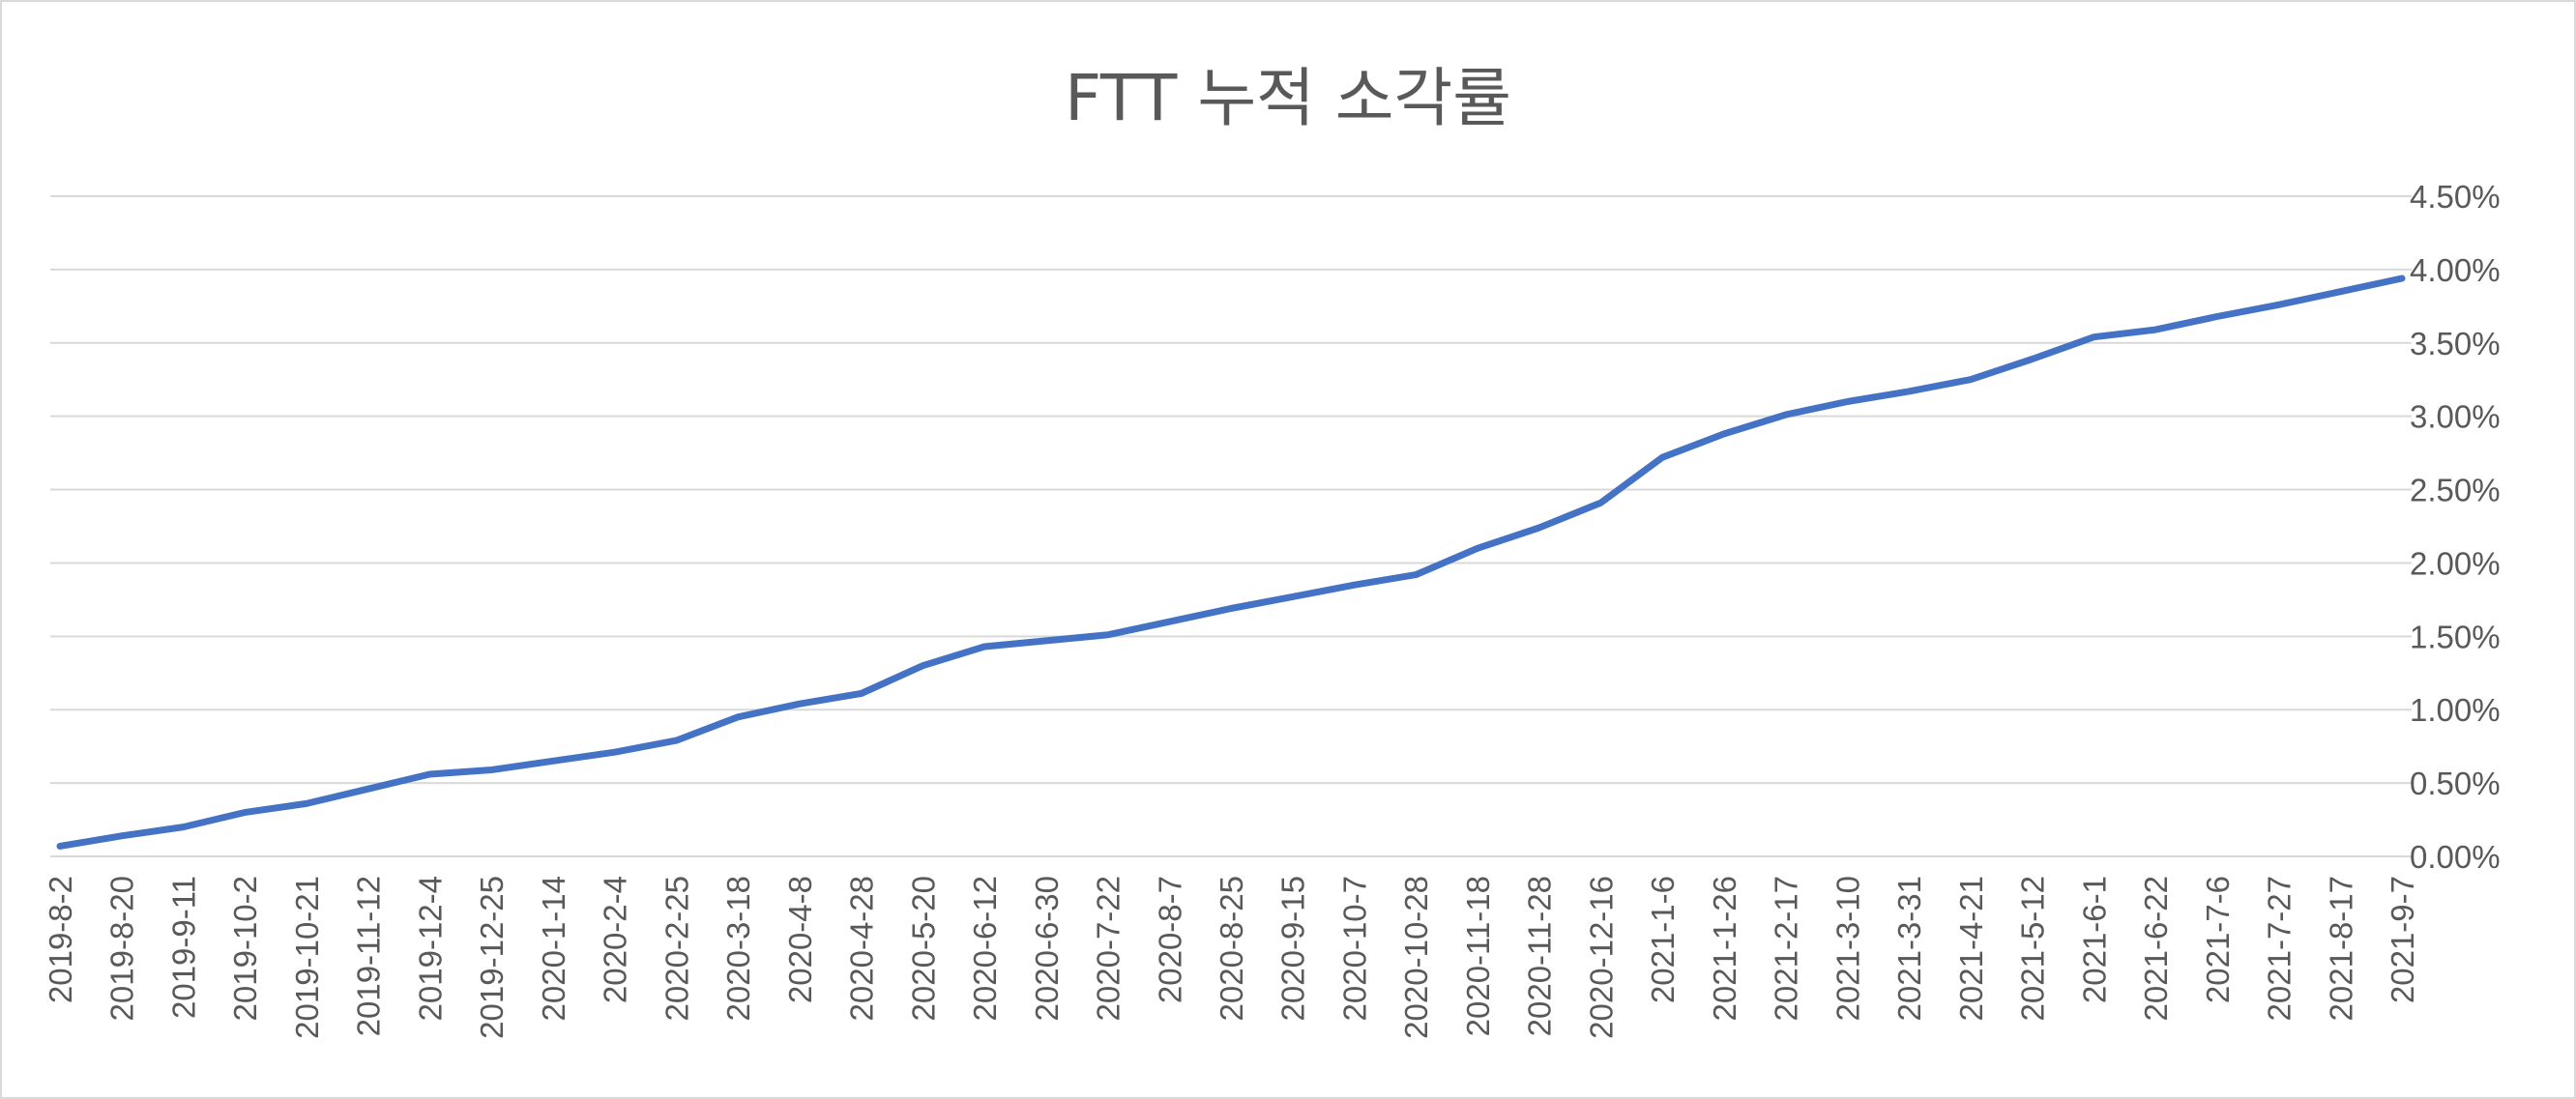 This screenshot has width=2576, height=1099. I want to click on x-tick-label: 2020-6-30, so click(1047, 948).